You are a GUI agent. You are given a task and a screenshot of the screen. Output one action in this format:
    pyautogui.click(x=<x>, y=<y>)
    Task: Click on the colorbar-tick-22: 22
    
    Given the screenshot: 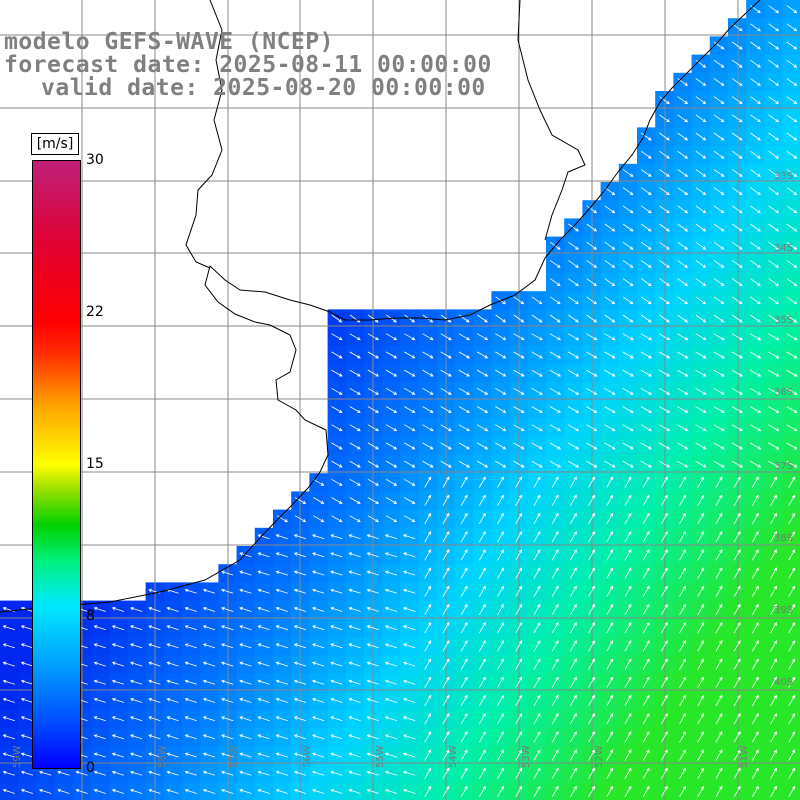 What is the action you would take?
    pyautogui.click(x=95, y=312)
    